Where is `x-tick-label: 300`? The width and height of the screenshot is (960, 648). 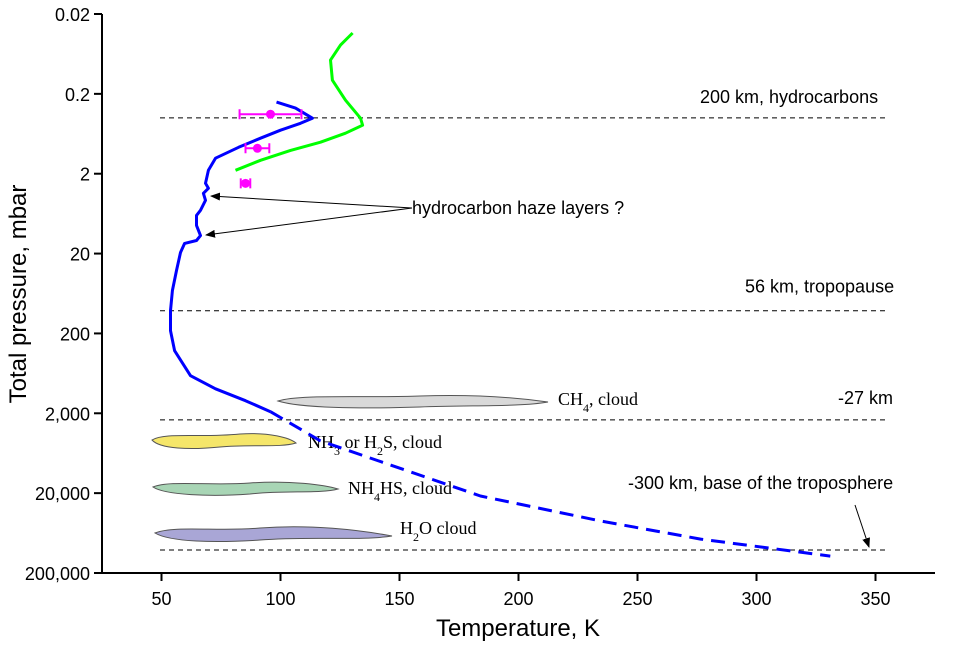
x-tick-label: 300 is located at coordinates (756, 599).